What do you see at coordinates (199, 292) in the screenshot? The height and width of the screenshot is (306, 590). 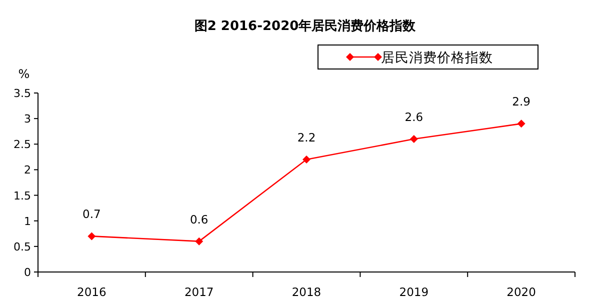 I see `x-tick-label: 2017` at bounding box center [199, 292].